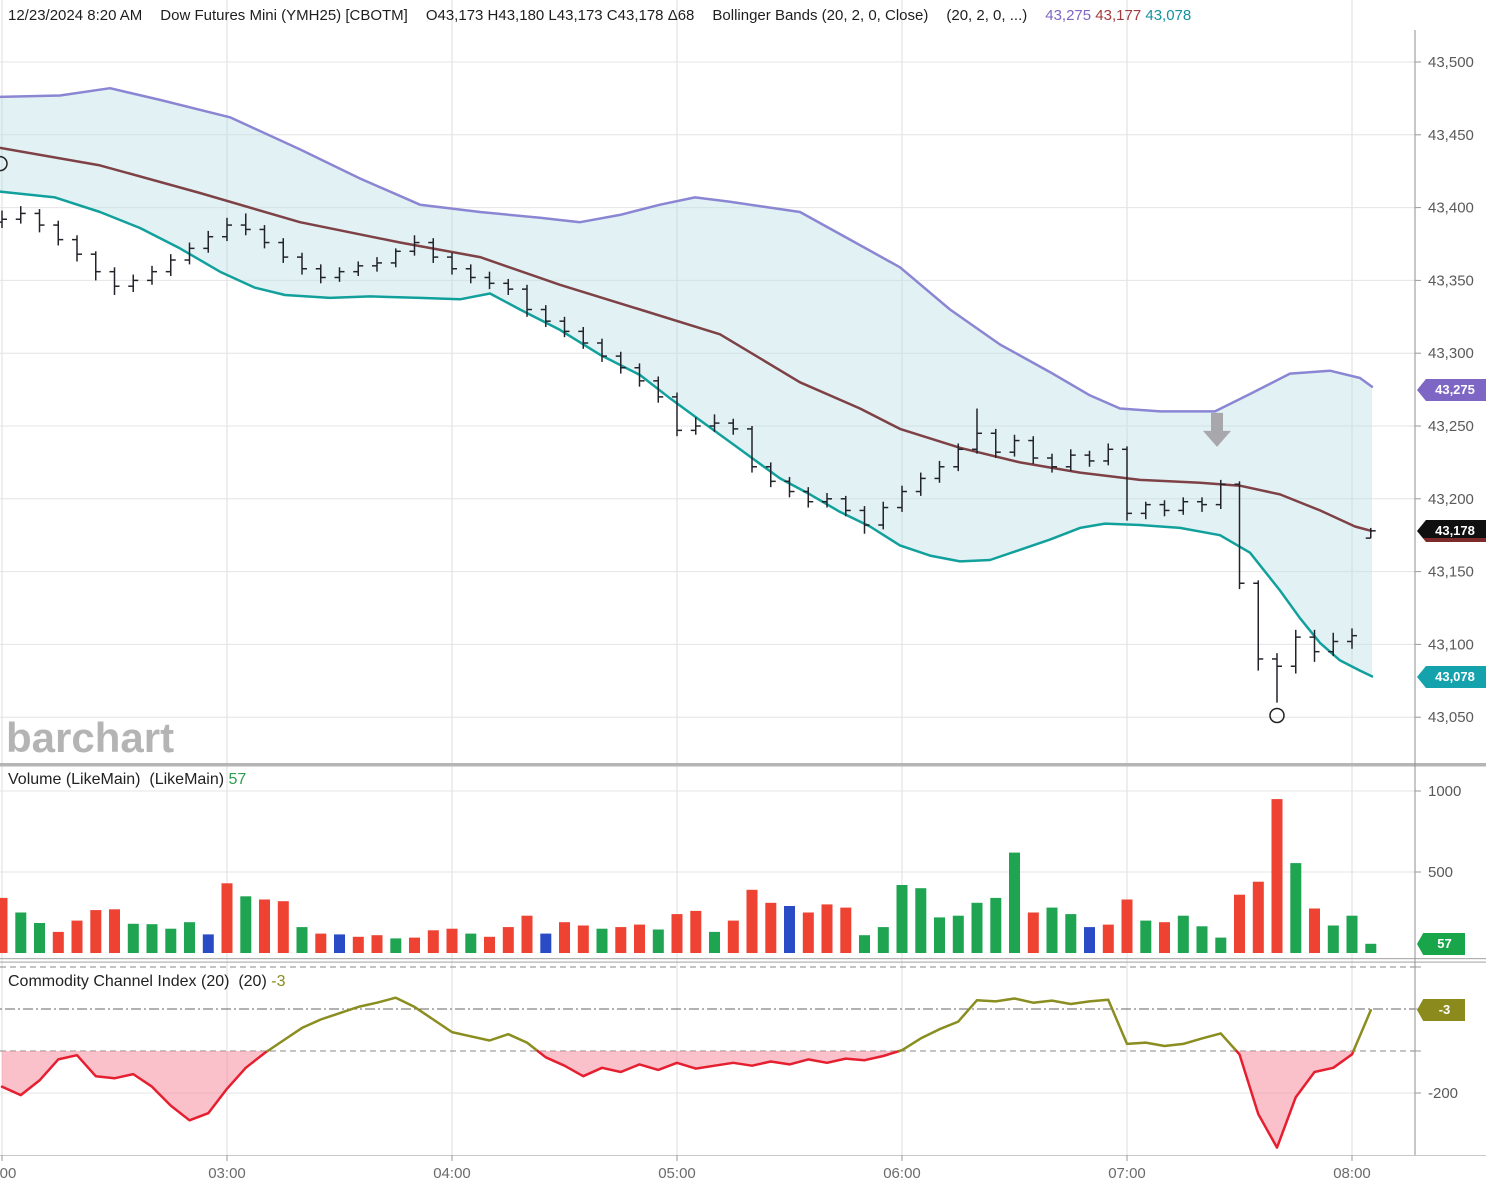 This screenshot has height=1191, width=1486. Describe the element at coordinates (1168, 15) in the screenshot. I see `header-lower-band-value: 43,078` at that location.